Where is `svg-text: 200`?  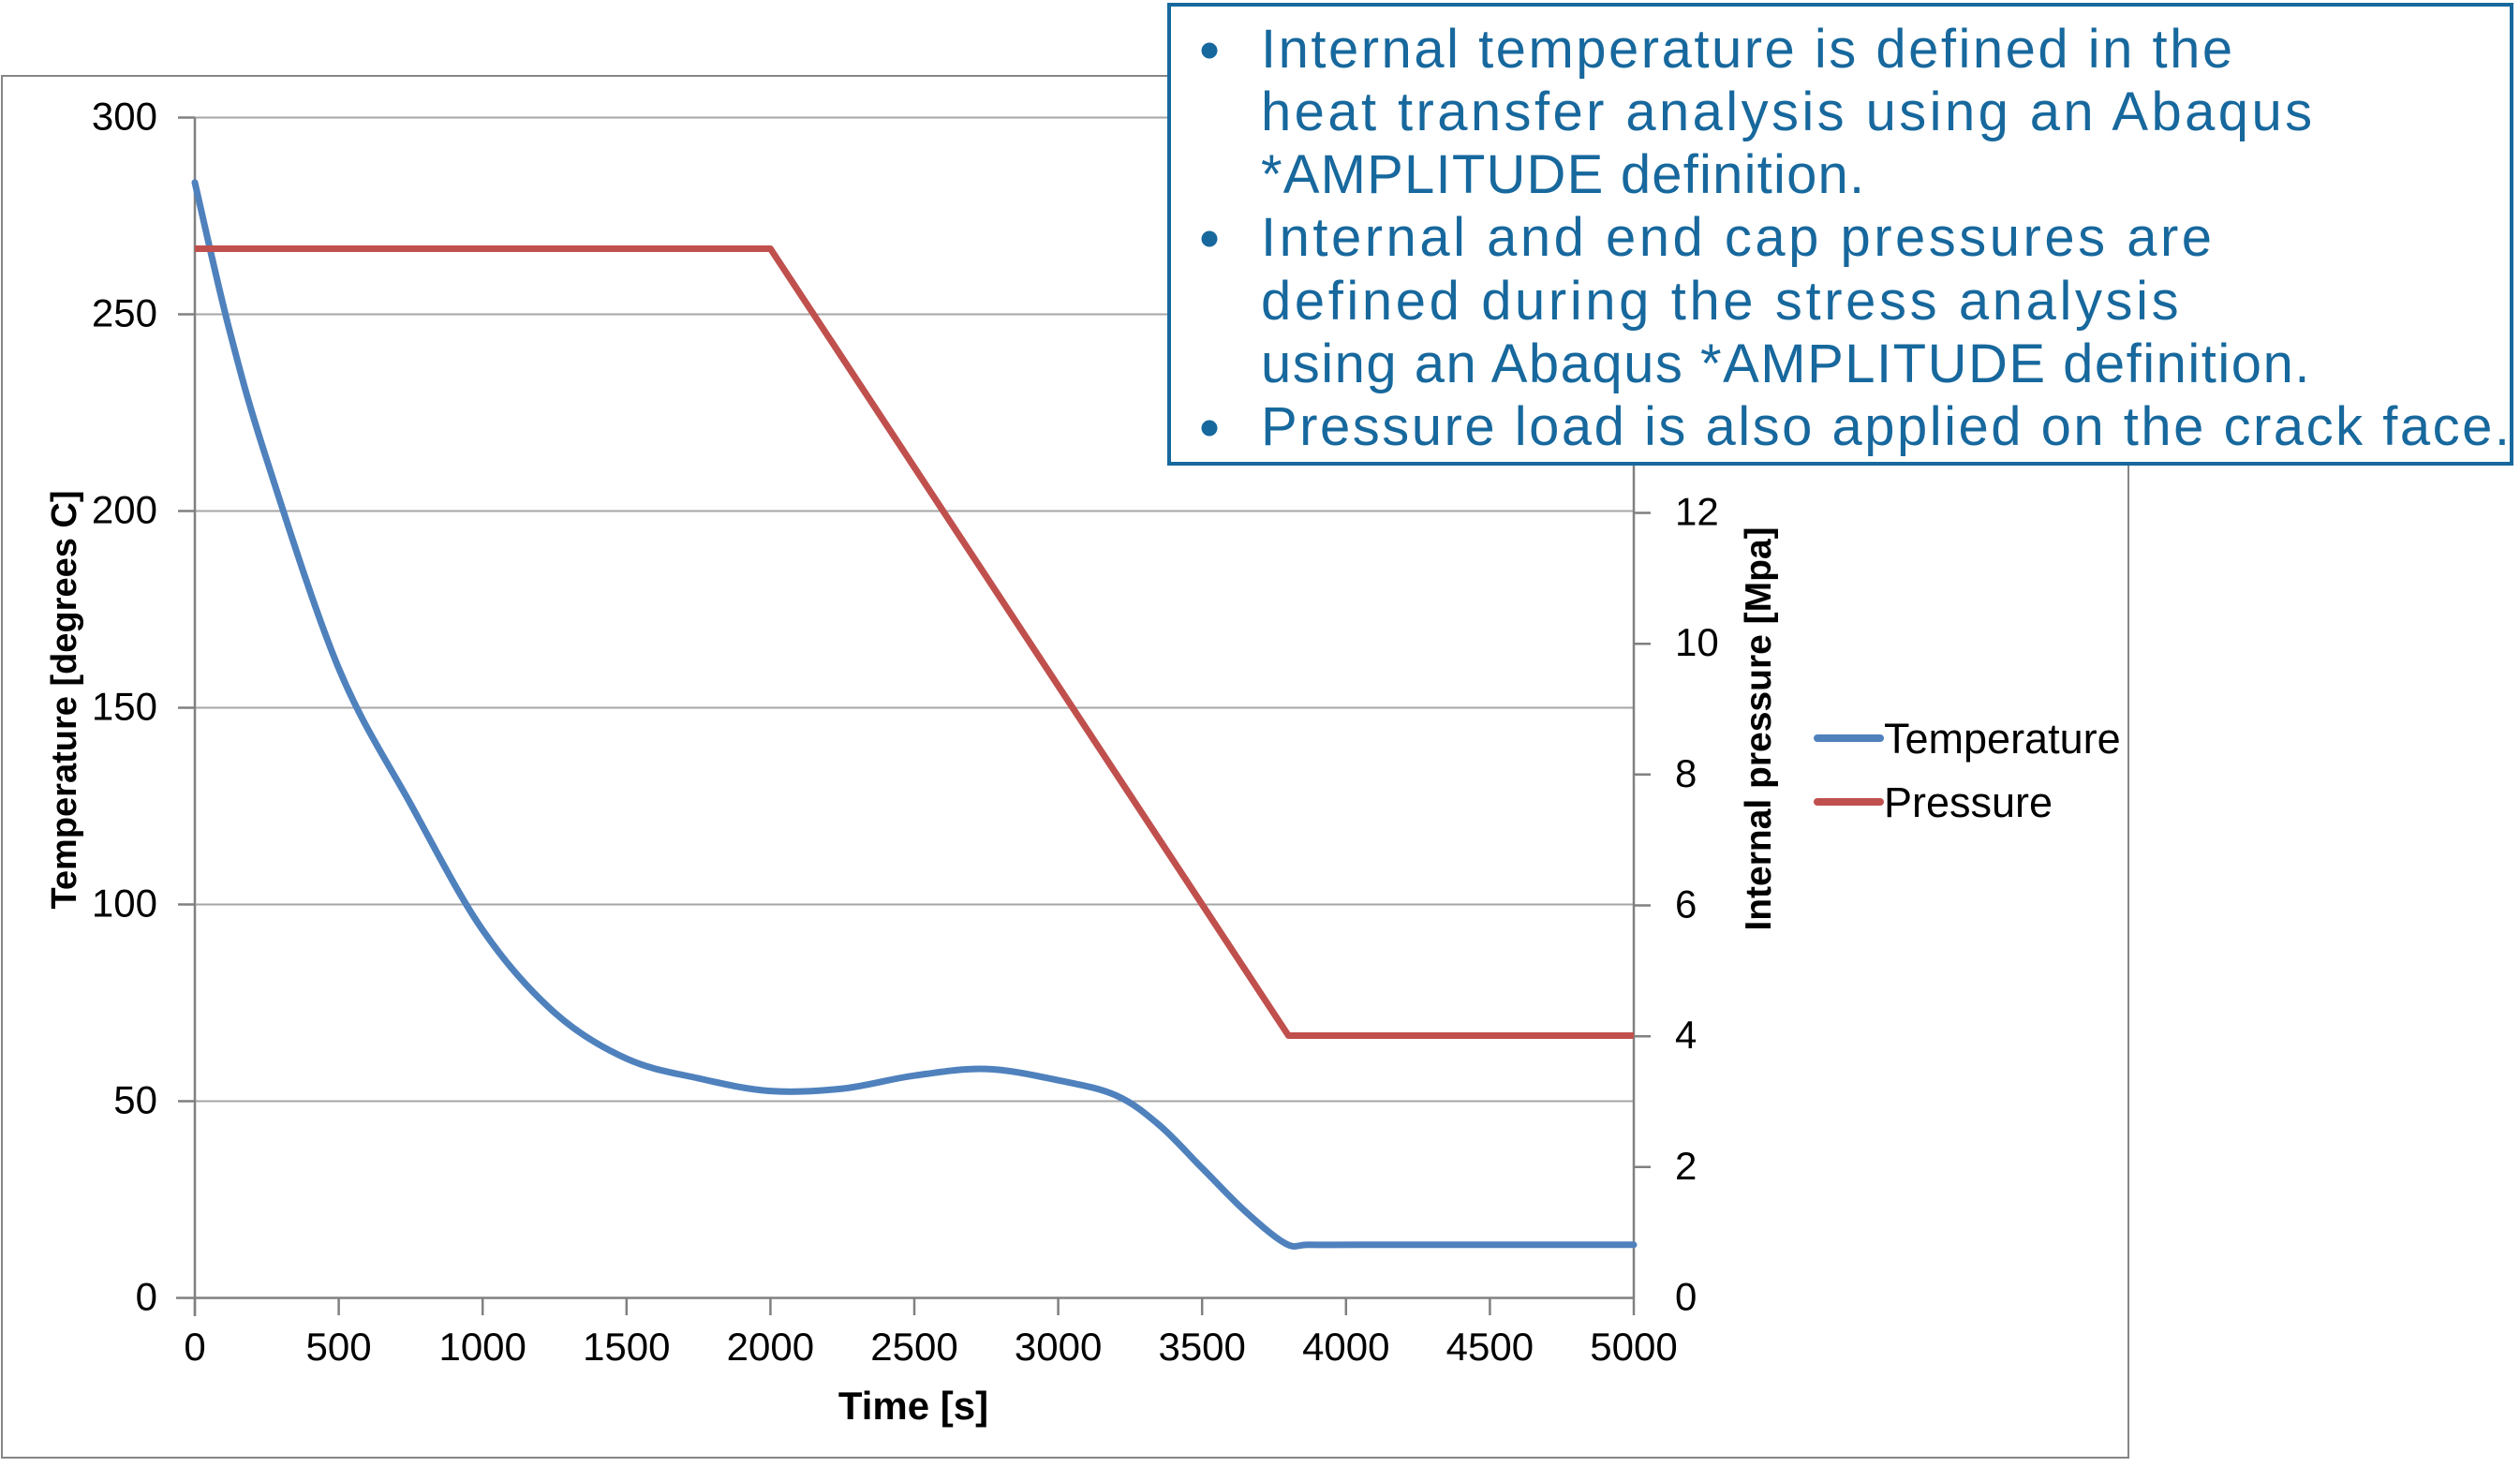
svg-text: 200 is located at coordinates (124, 510).